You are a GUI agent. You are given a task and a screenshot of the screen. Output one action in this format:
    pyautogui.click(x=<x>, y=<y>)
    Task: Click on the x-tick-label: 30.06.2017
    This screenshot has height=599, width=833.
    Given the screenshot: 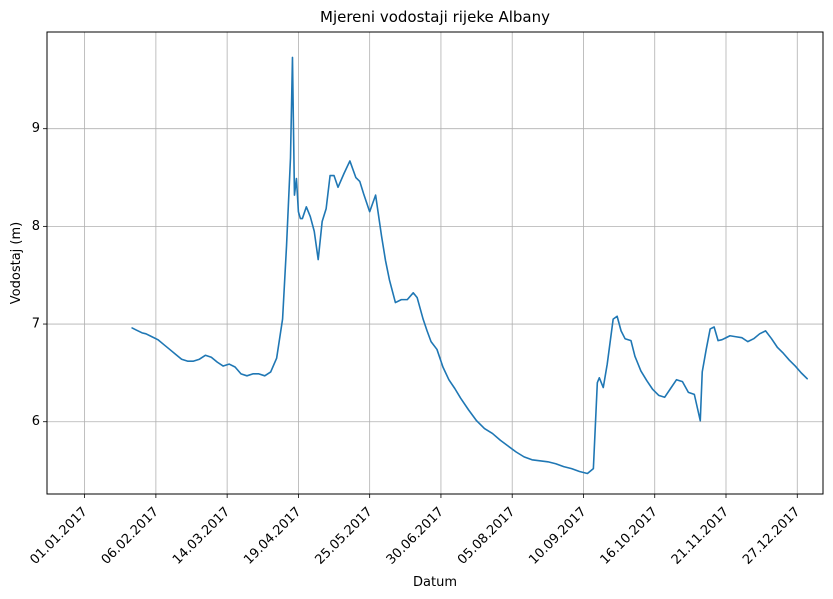 What is the action you would take?
    pyautogui.click(x=415, y=535)
    